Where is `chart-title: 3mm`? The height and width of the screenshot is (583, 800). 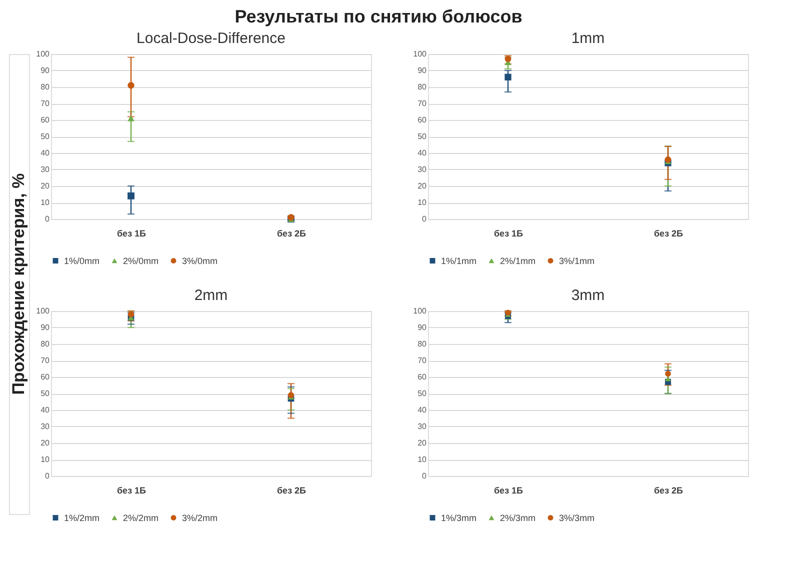
chart-title: 3mm is located at coordinates (588, 295).